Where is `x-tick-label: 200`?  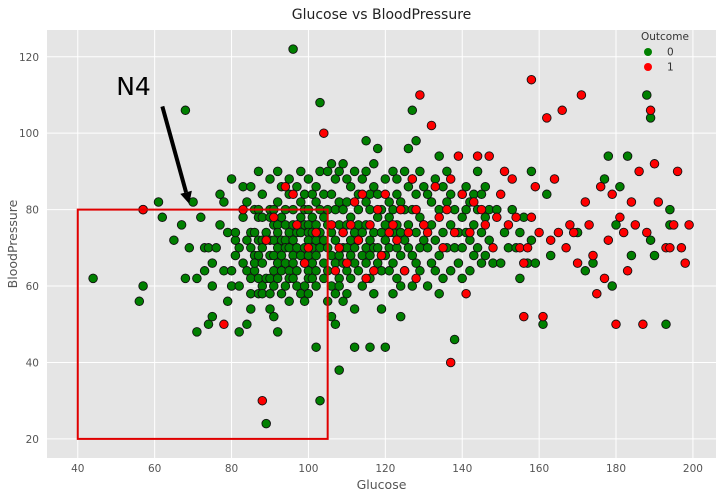
x-tick-label: 200 is located at coordinates (693, 469).